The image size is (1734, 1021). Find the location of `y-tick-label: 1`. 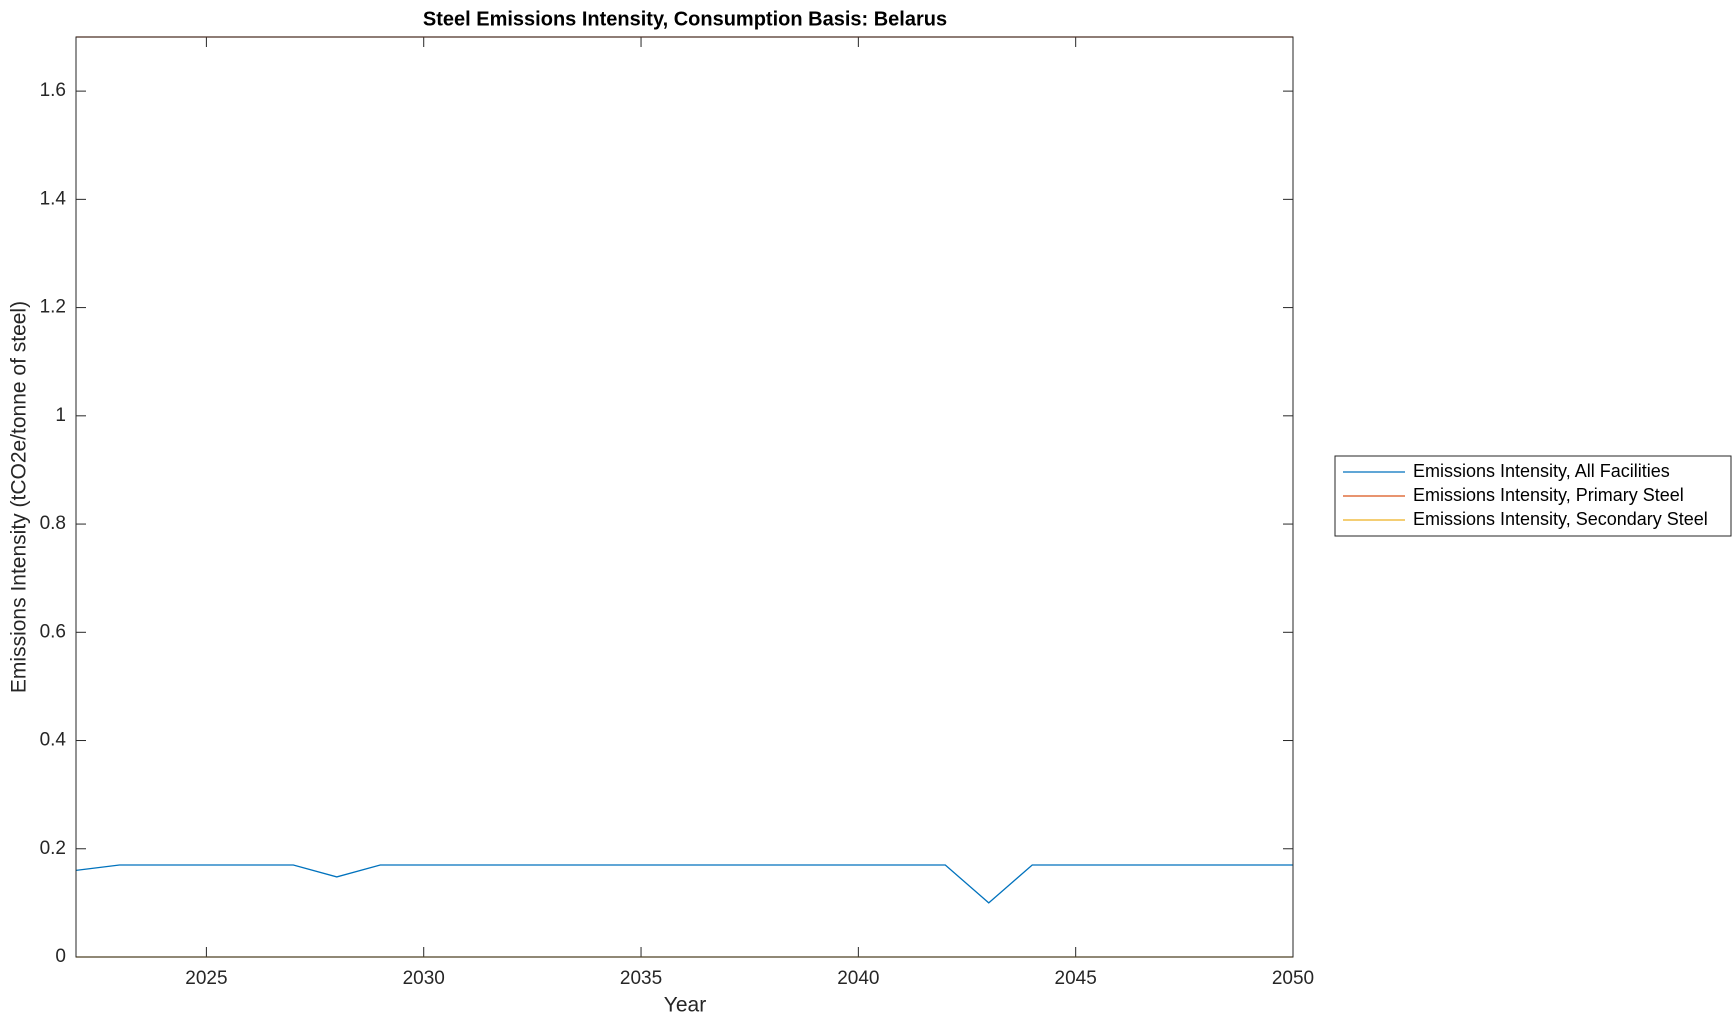

y-tick-label: 1 is located at coordinates (60, 415).